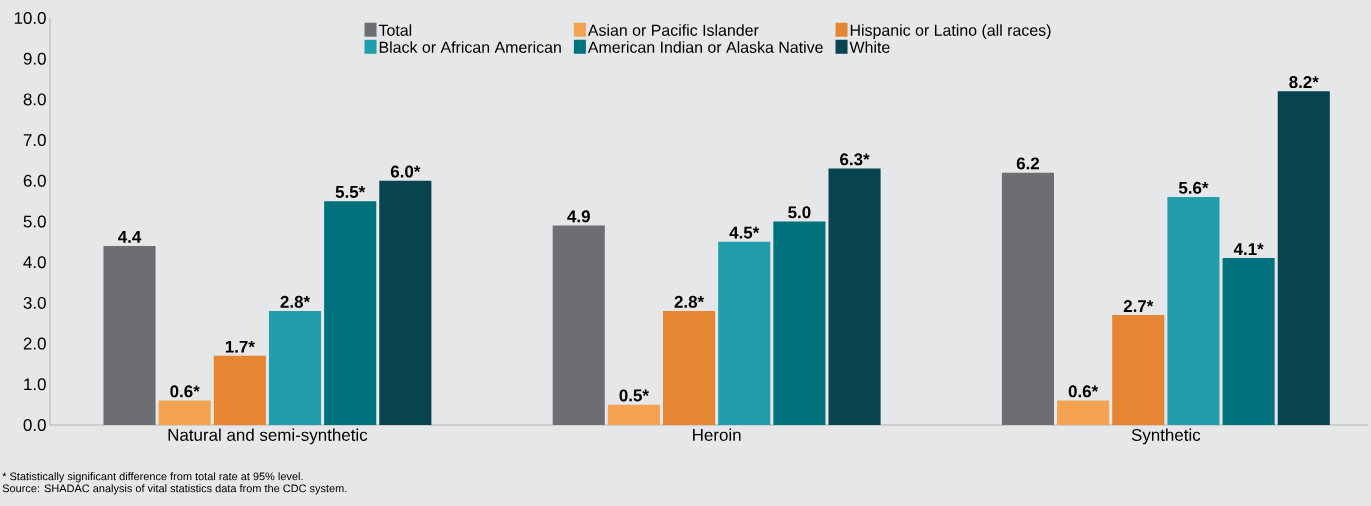 The height and width of the screenshot is (506, 1371). Describe the element at coordinates (34, 99) in the screenshot. I see `y-tick-label: 8.0` at that location.